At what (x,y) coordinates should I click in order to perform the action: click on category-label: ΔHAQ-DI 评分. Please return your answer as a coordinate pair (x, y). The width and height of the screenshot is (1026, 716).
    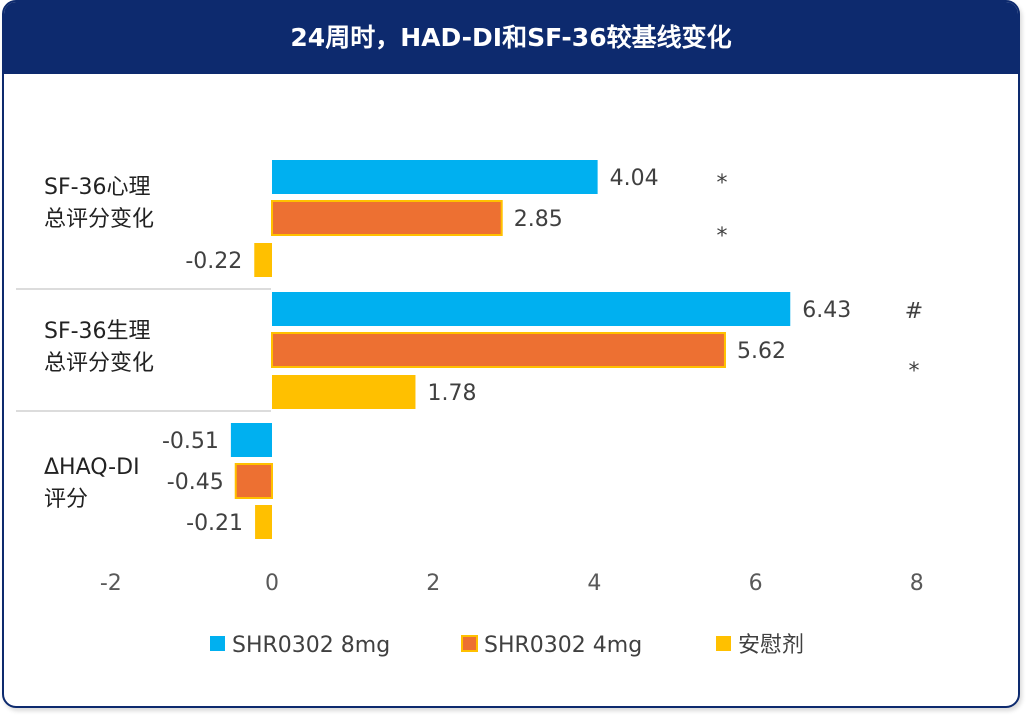
    Looking at the image, I should click on (92, 484).